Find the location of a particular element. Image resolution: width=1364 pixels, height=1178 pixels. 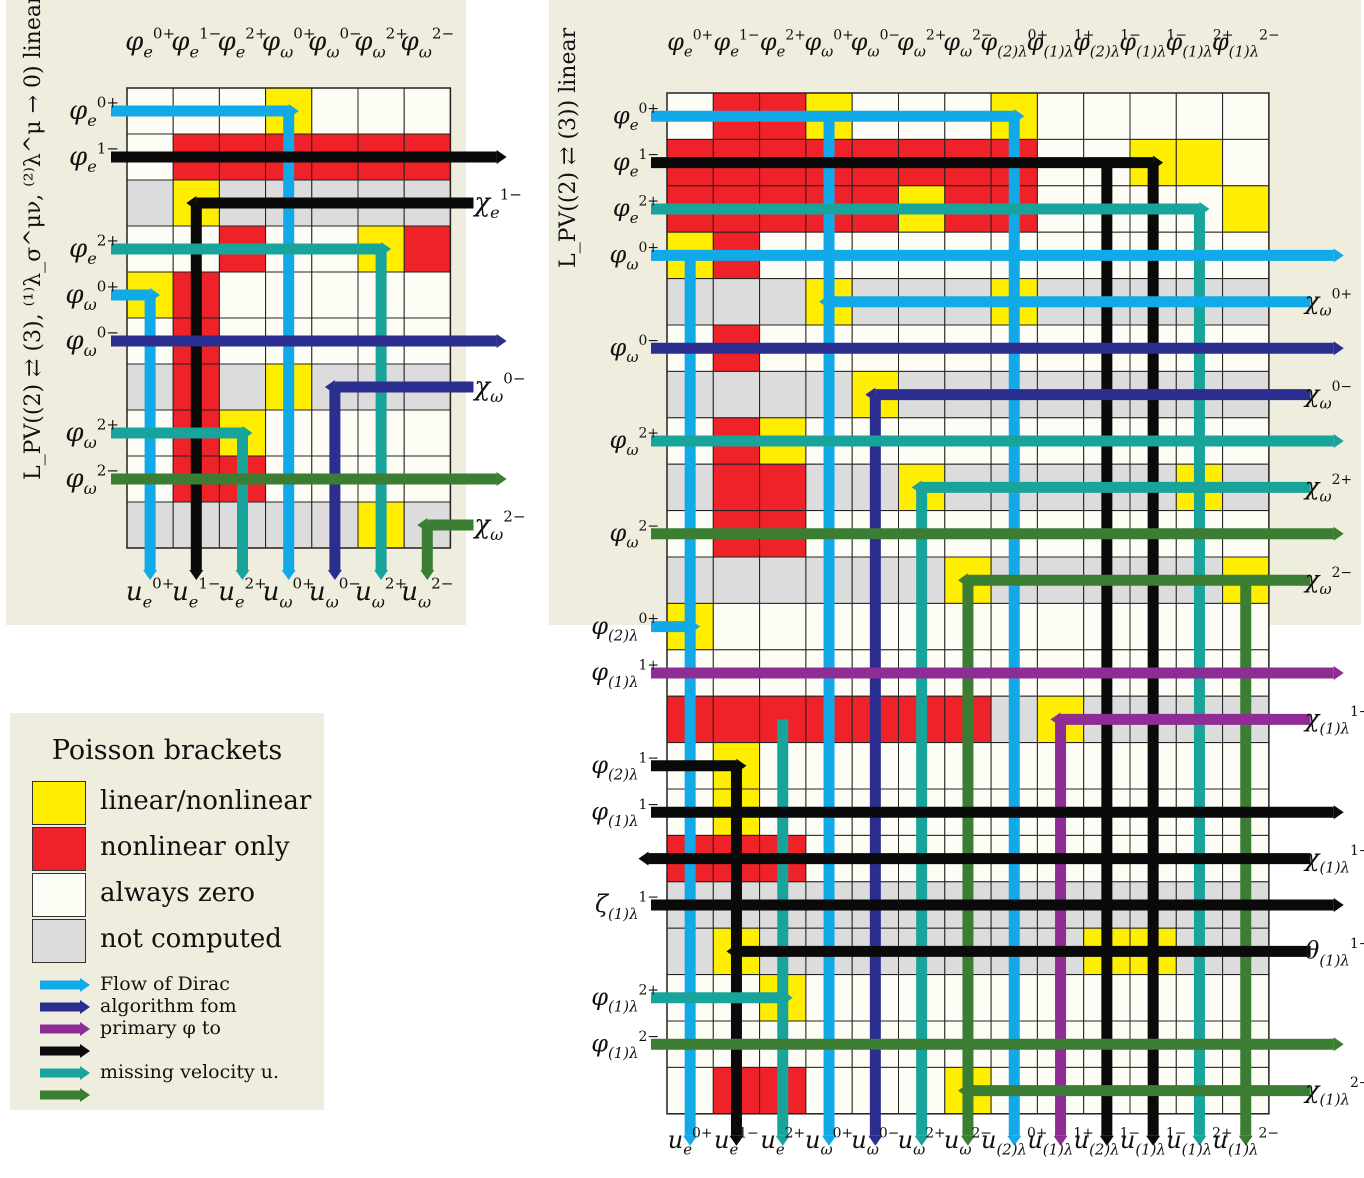

axis-label: u(1)λ1− is located at coordinates (1153, 1141).